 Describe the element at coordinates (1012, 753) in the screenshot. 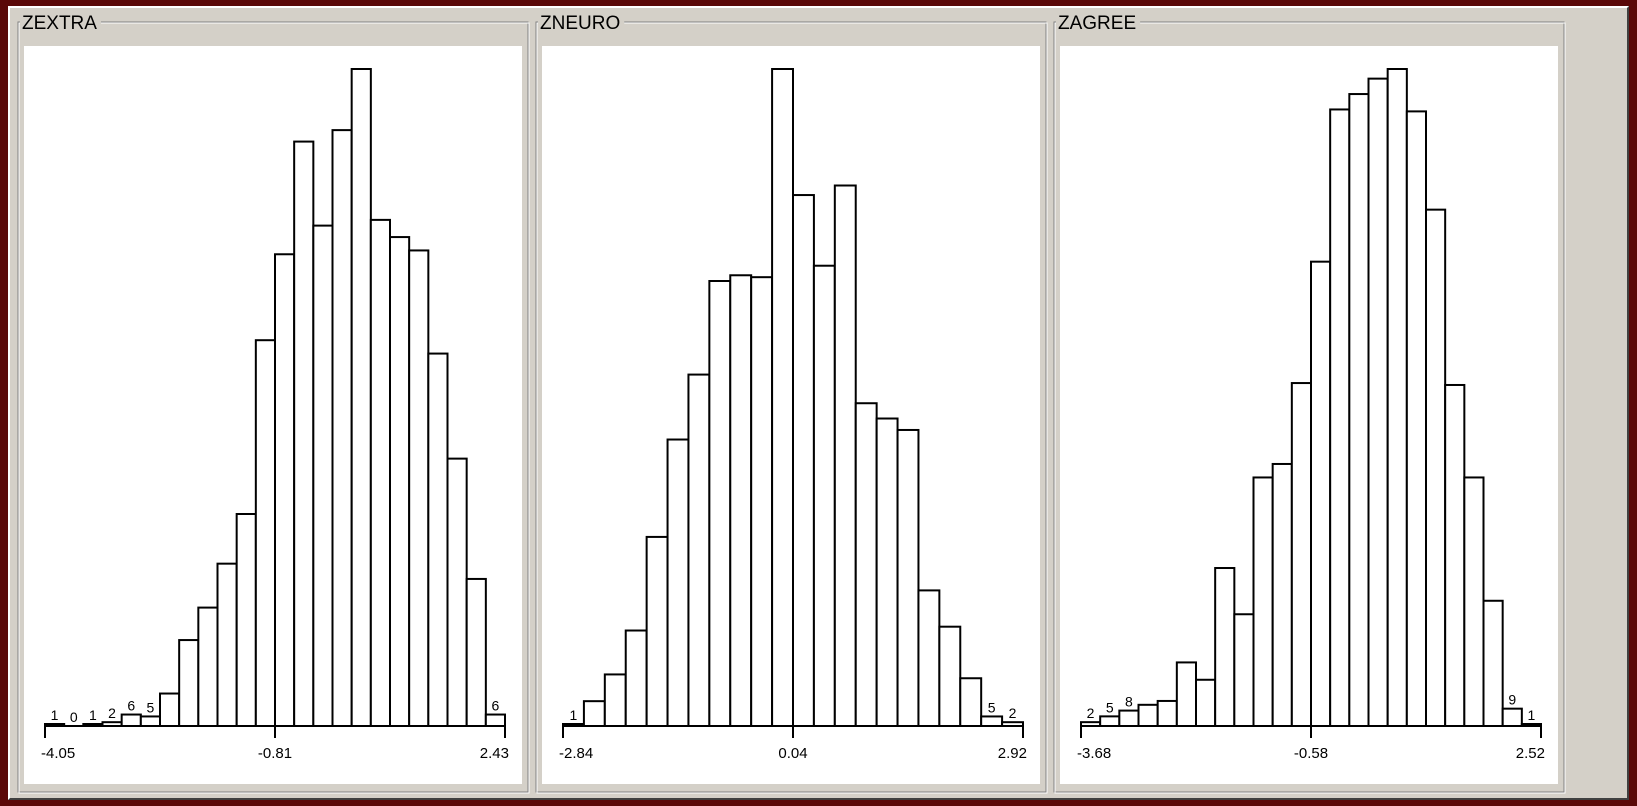

I see `x-tick-label: 2.92` at that location.